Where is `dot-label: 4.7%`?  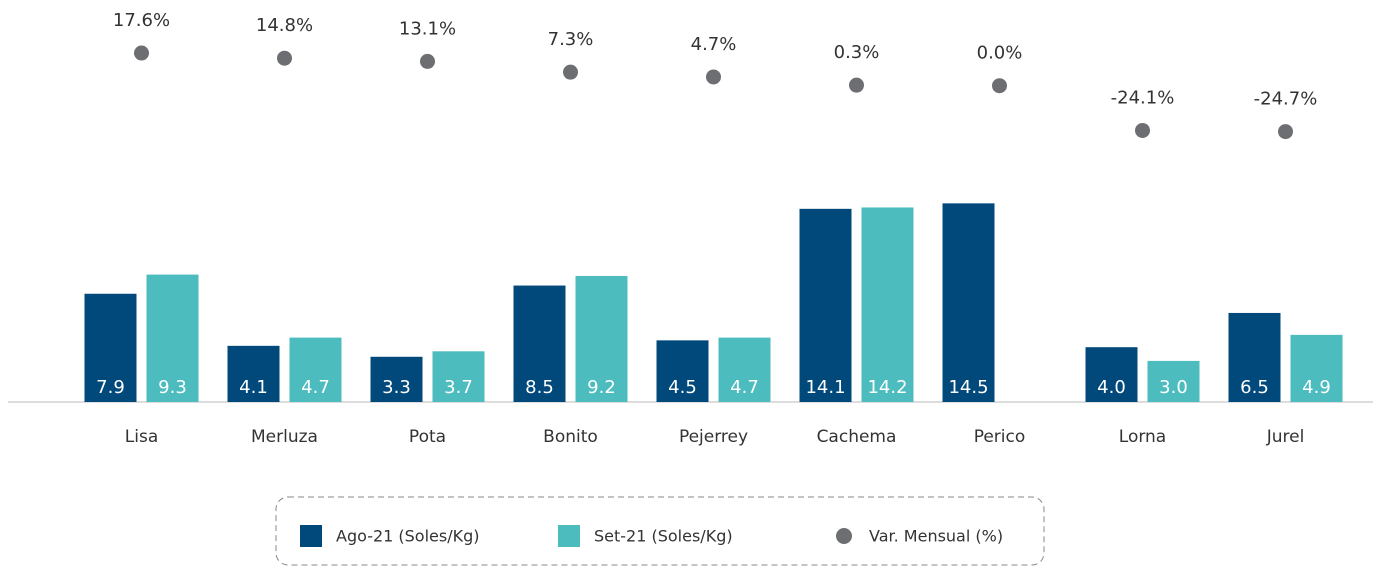 dot-label: 4.7% is located at coordinates (714, 44).